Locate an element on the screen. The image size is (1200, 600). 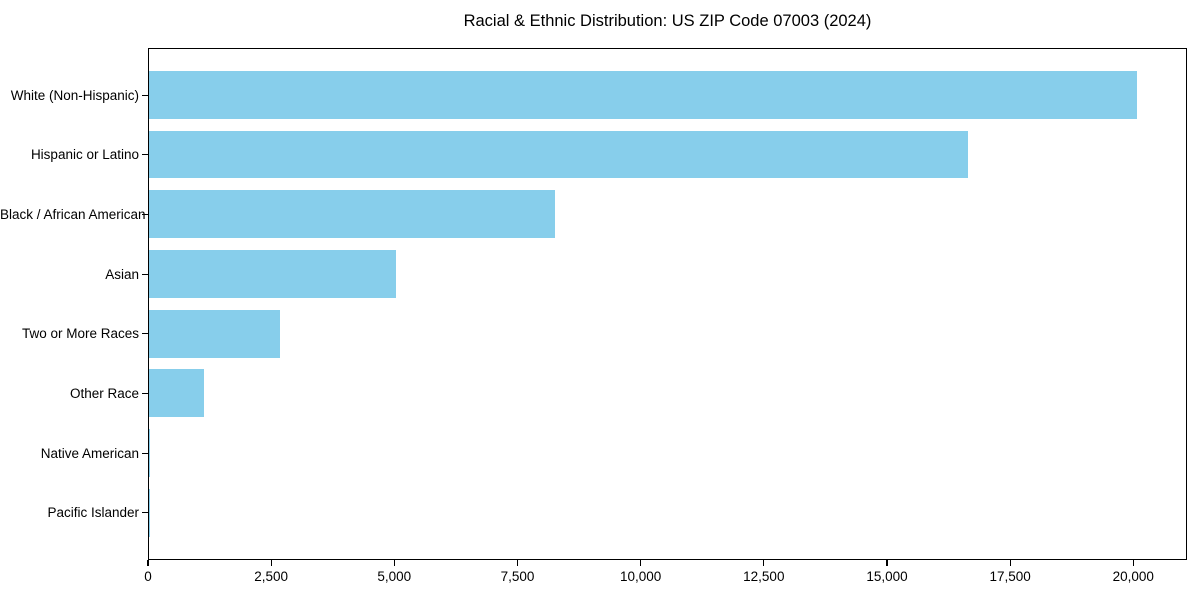
x-tick-label: 15,000 is located at coordinates (887, 576).